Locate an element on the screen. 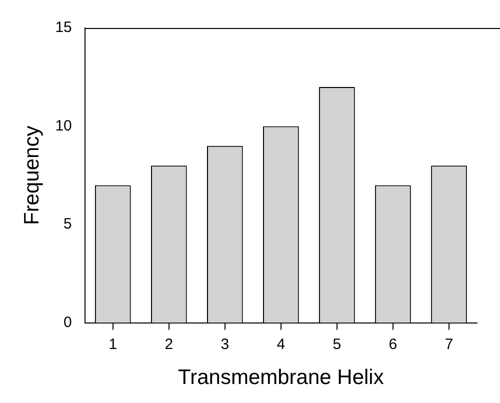 This screenshot has width=500, height=403. y-axis-title: Frequency is located at coordinates (32, 175).